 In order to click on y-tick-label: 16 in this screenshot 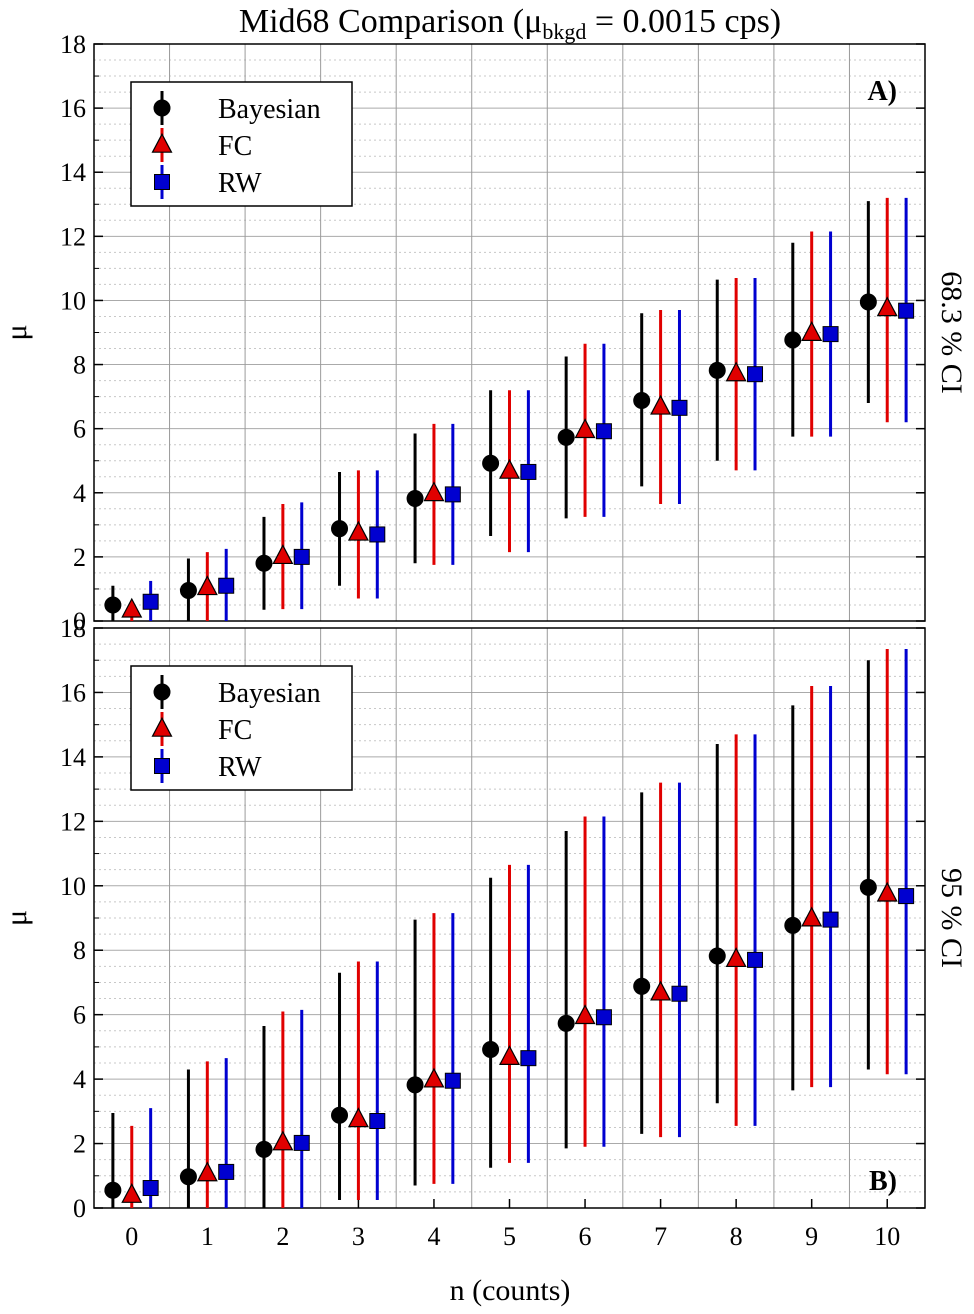, I will do `click(73, 692)`.